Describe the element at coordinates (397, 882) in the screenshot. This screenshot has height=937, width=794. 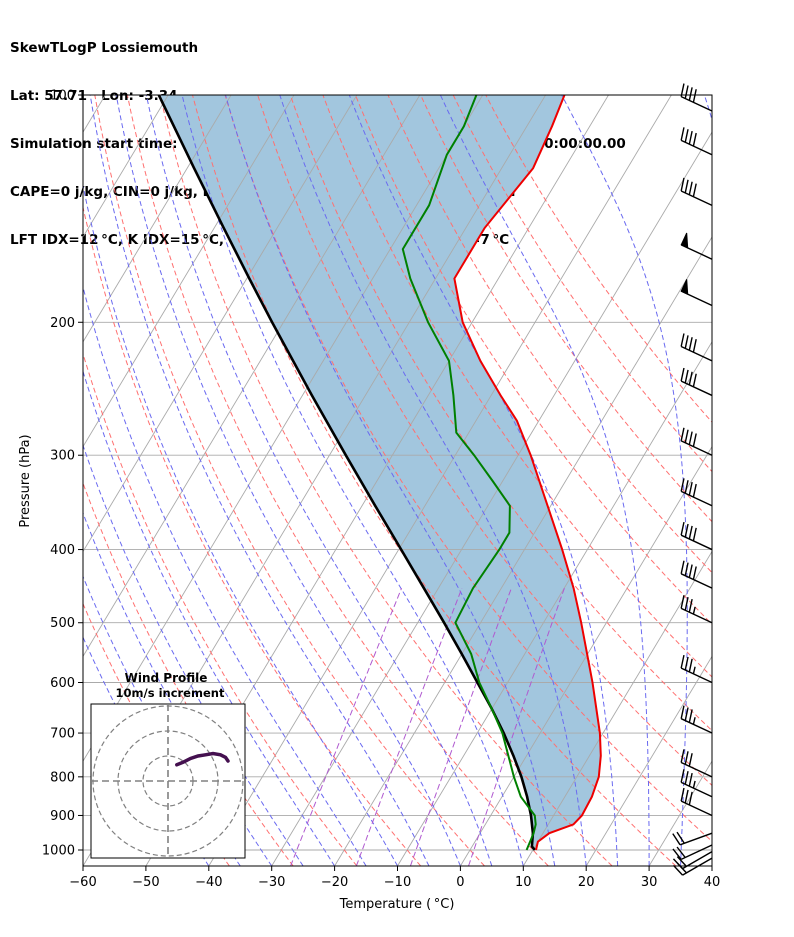
I see `x-tick-label: −10` at that location.